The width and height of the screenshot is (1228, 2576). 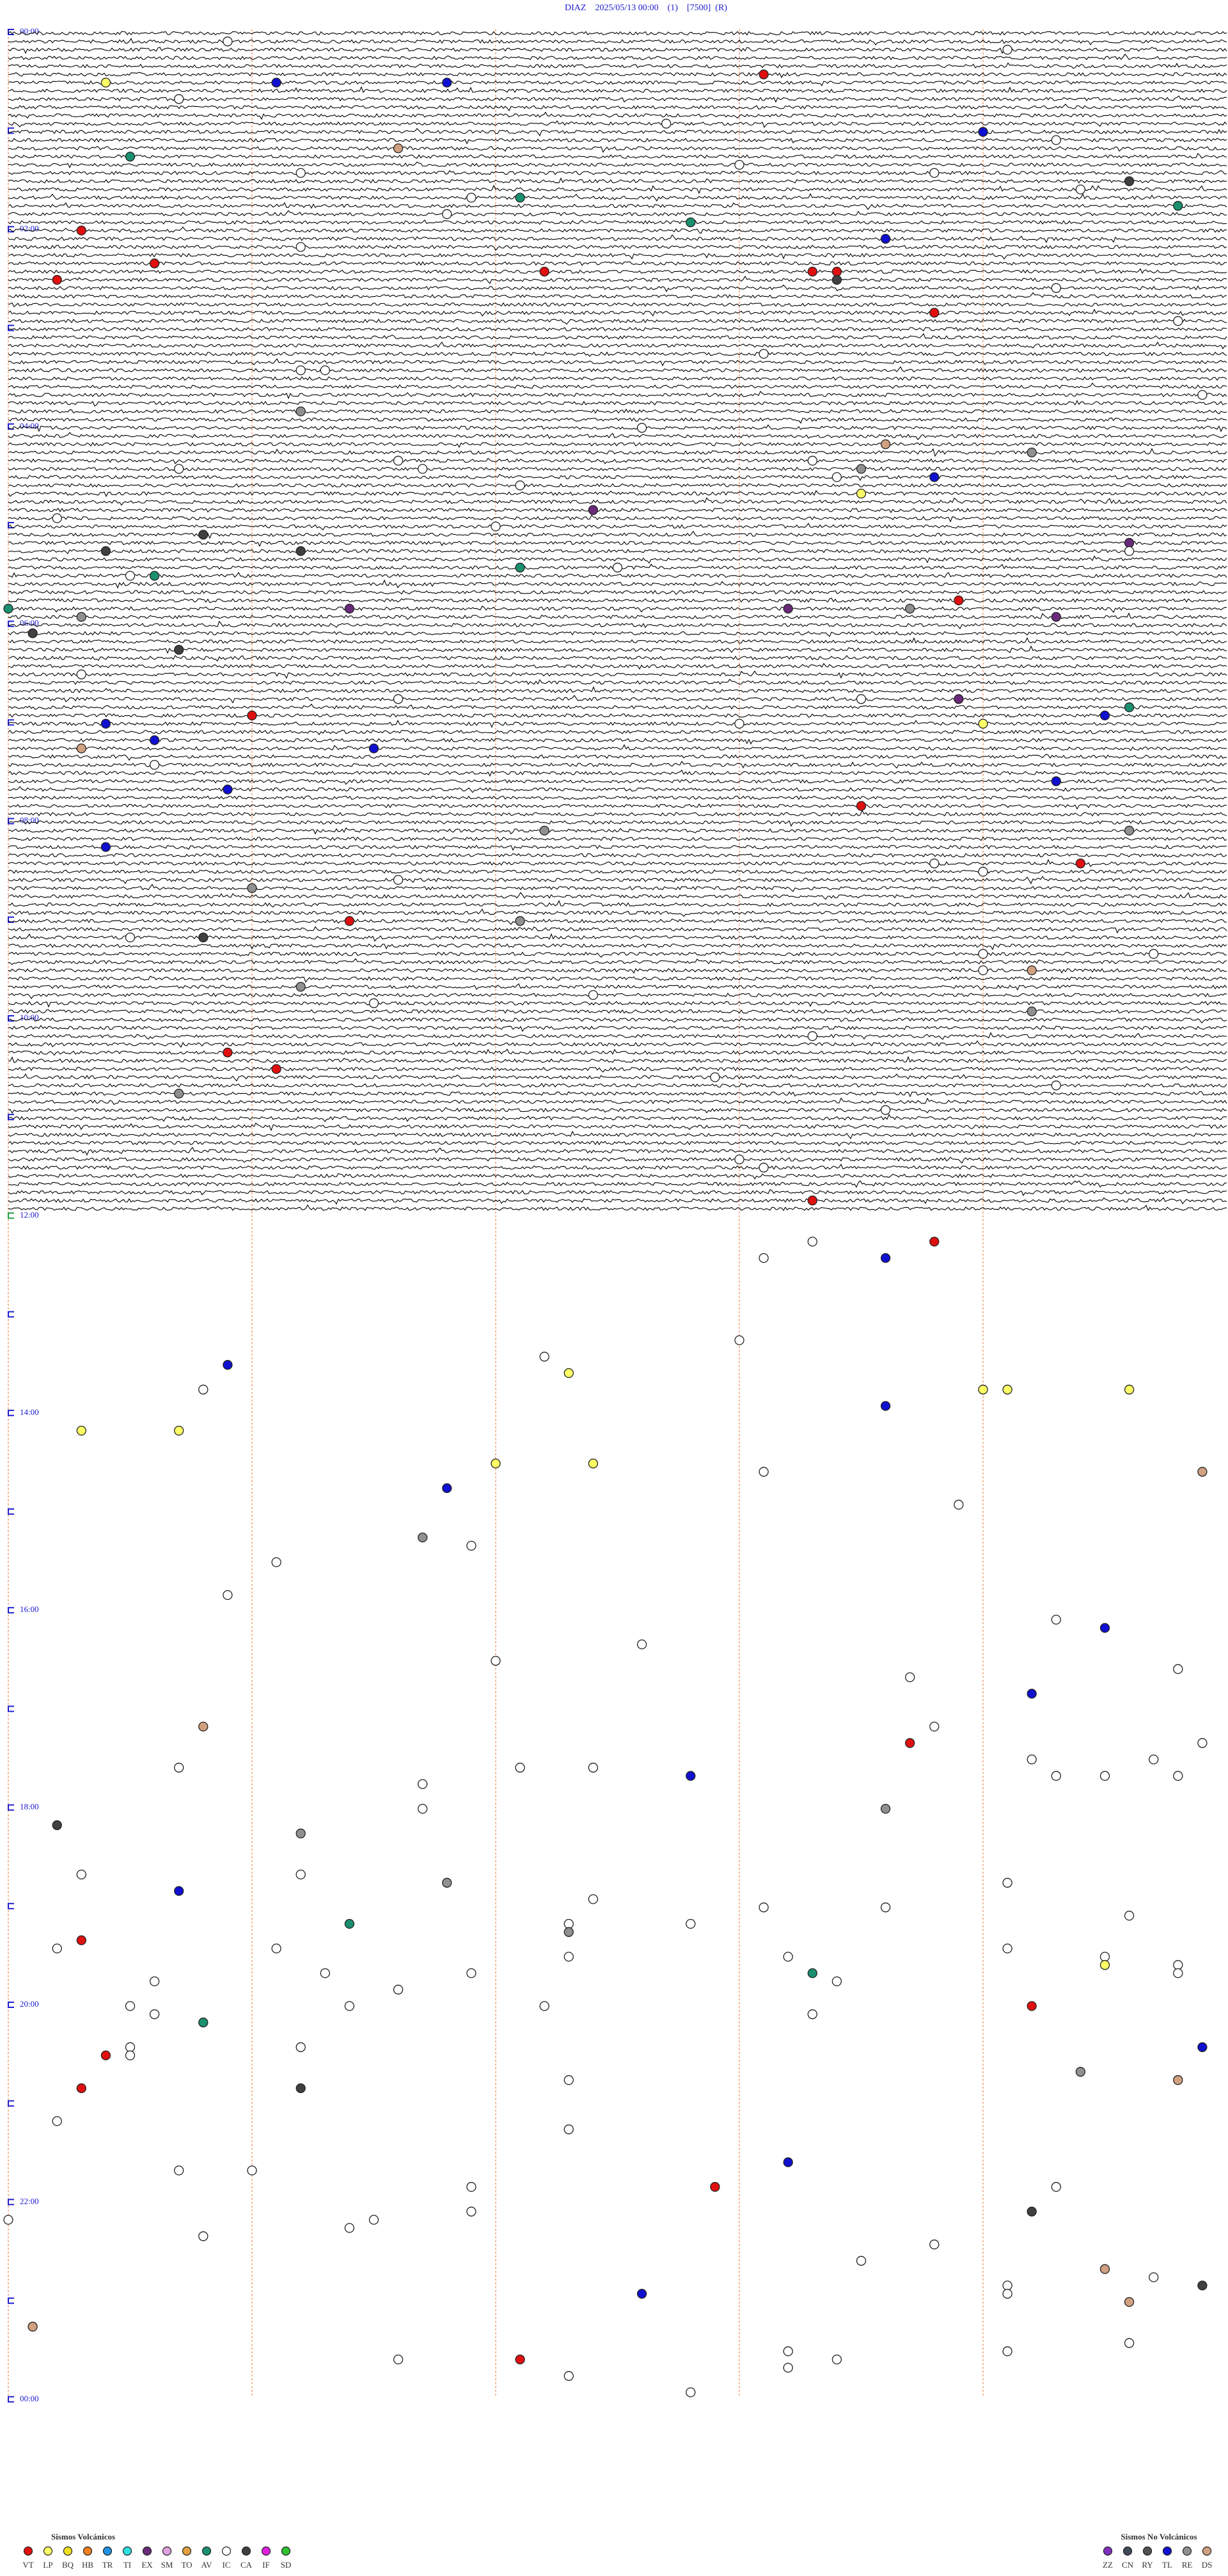 I want to click on legend-title: Sismos Volcánicos, so click(x=83, y=2536).